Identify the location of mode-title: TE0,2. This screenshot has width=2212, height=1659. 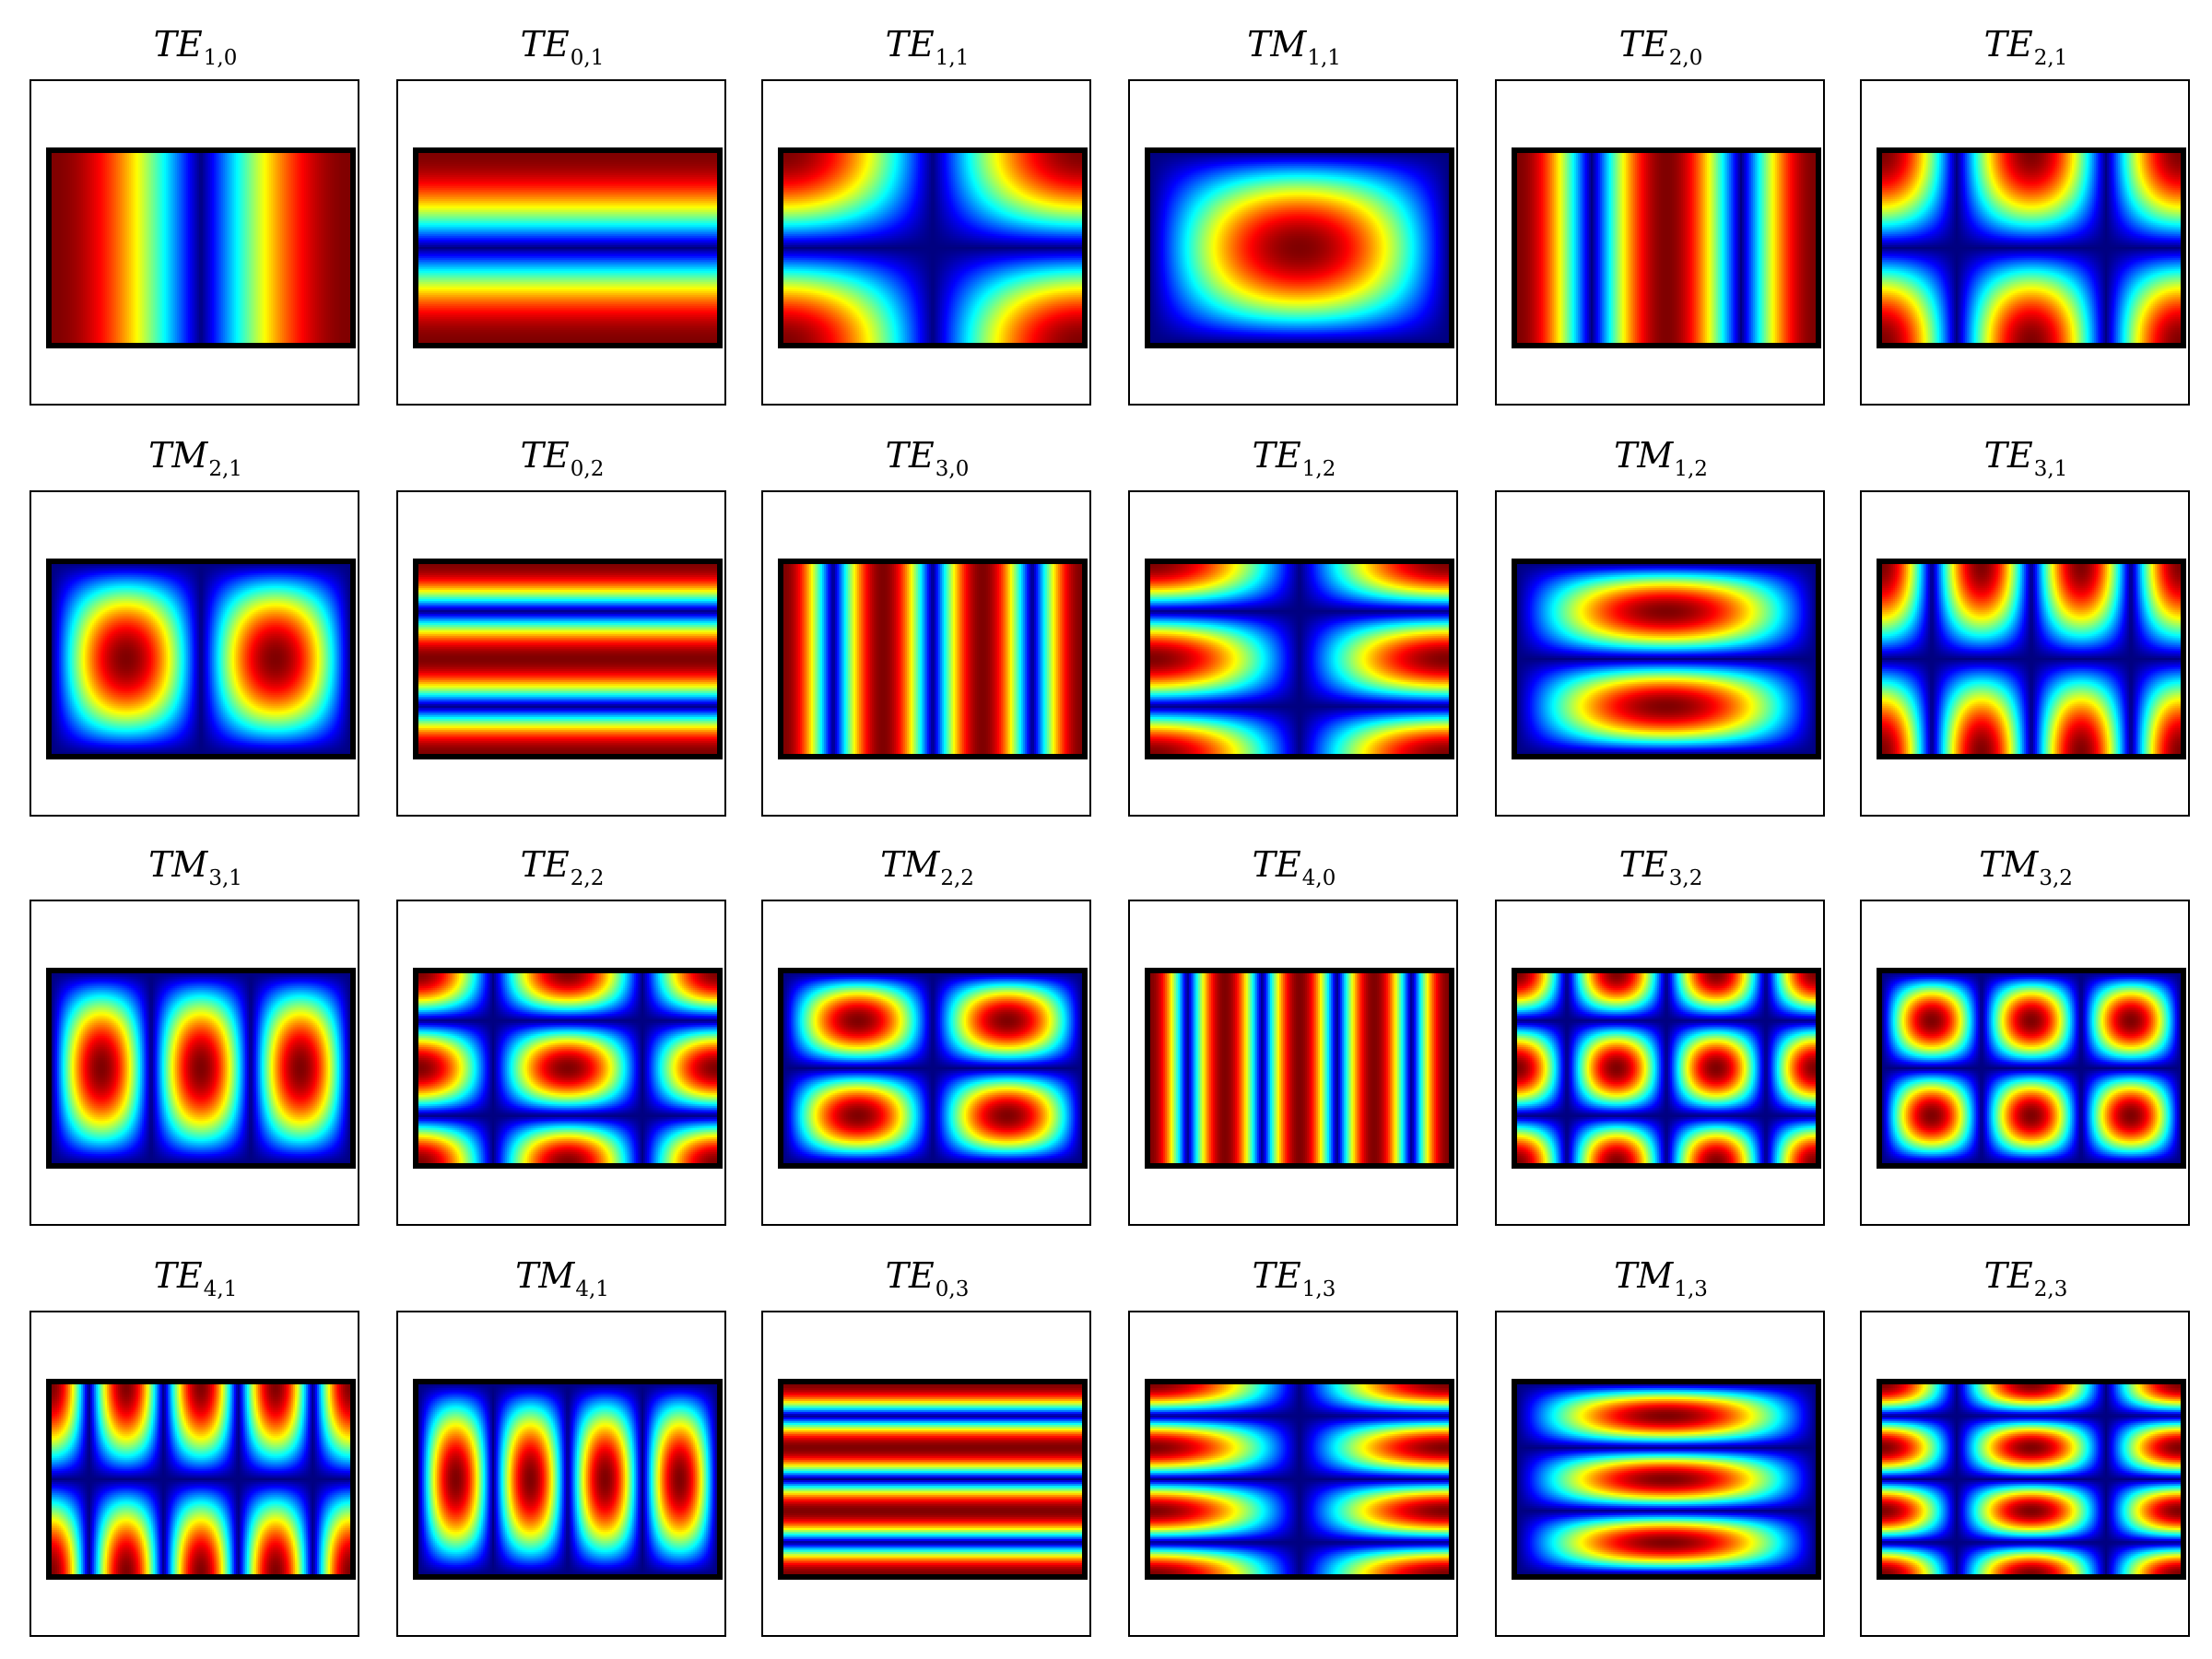
(562, 455).